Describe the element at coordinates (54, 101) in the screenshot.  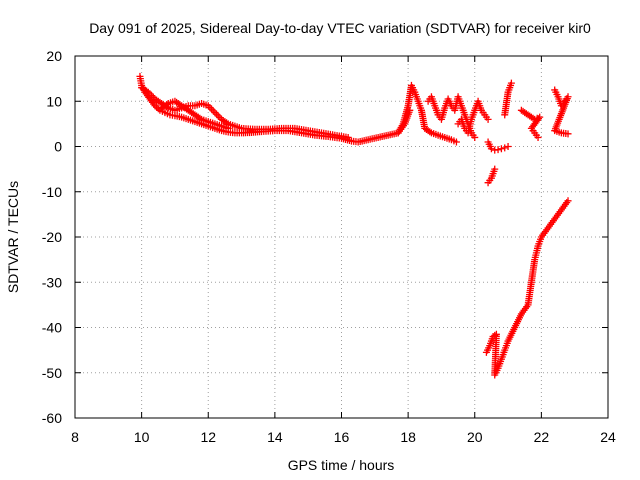
I see `y-tick-label: 10` at that location.